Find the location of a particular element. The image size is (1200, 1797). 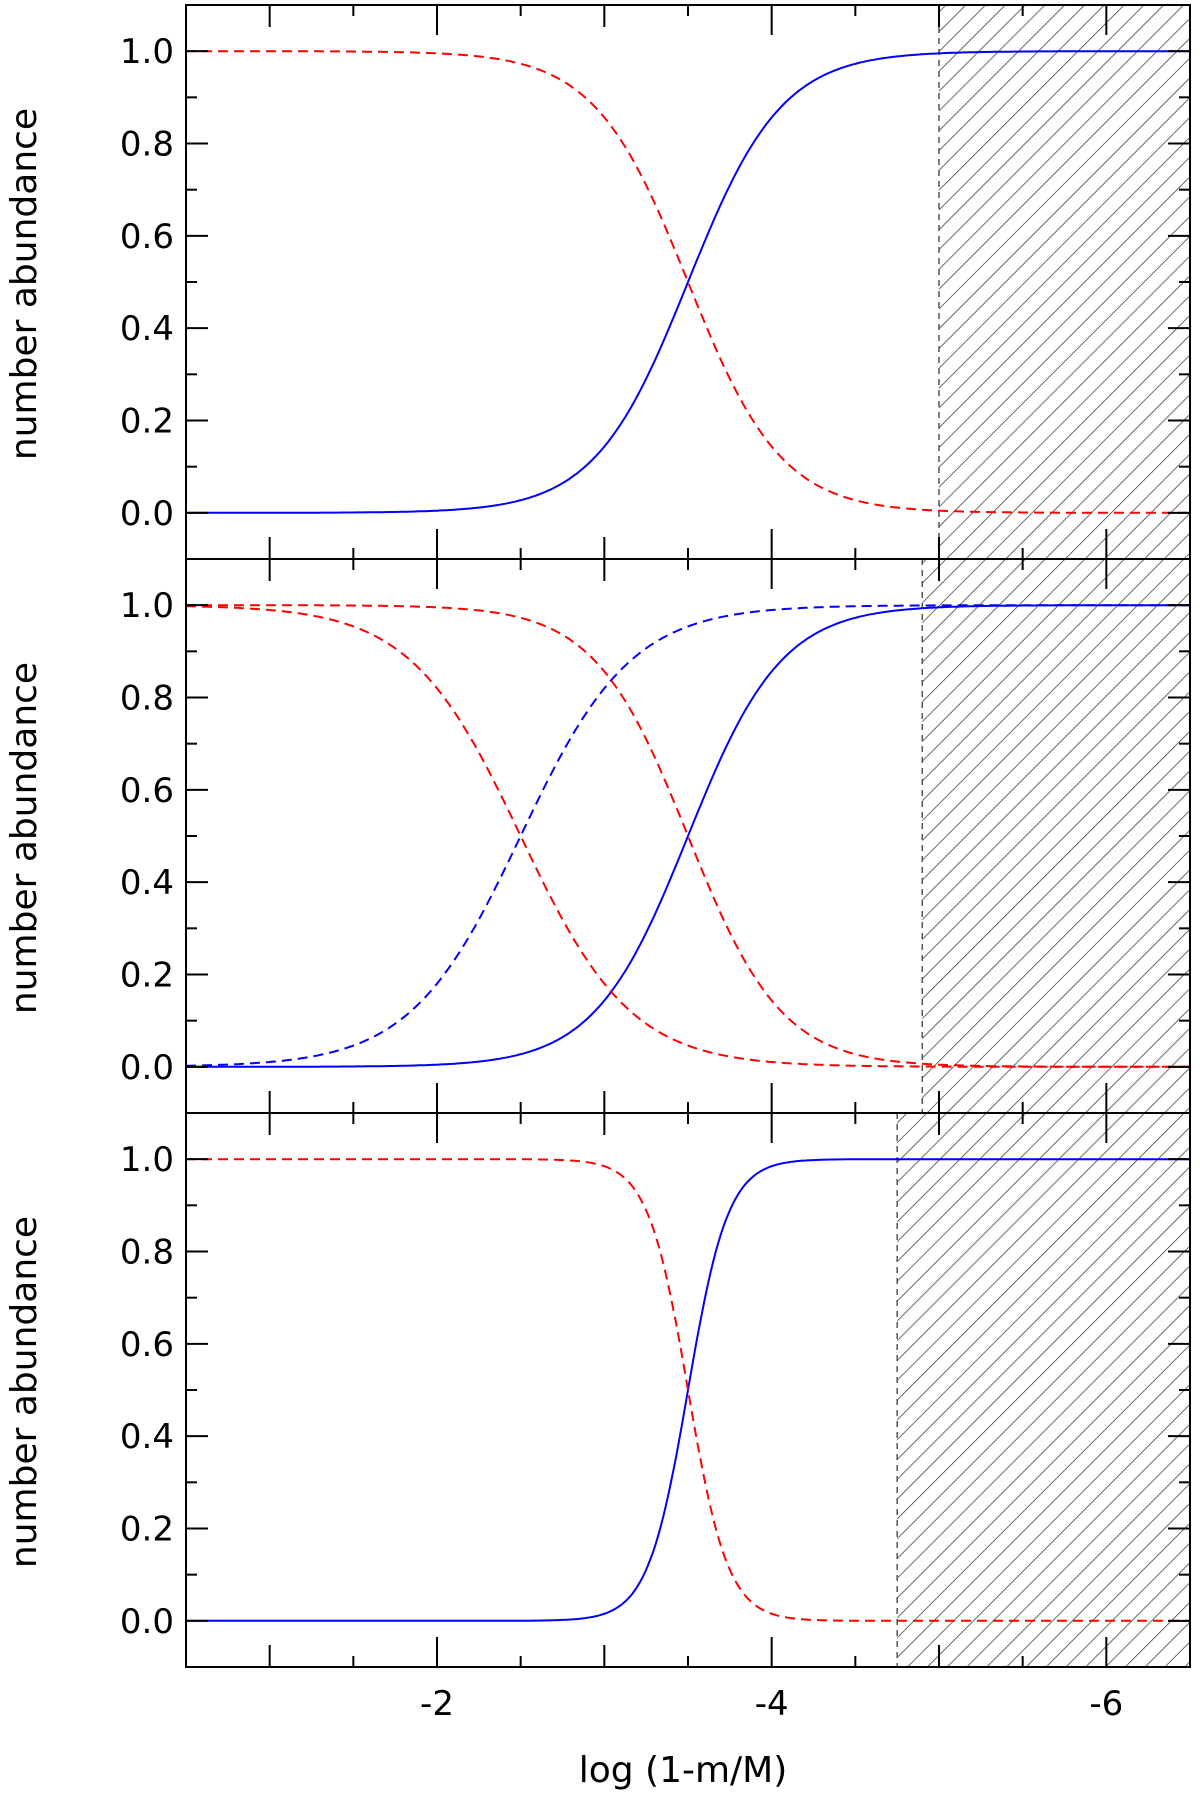

x-axis-label: log (1-m/M) is located at coordinates (683, 1770).